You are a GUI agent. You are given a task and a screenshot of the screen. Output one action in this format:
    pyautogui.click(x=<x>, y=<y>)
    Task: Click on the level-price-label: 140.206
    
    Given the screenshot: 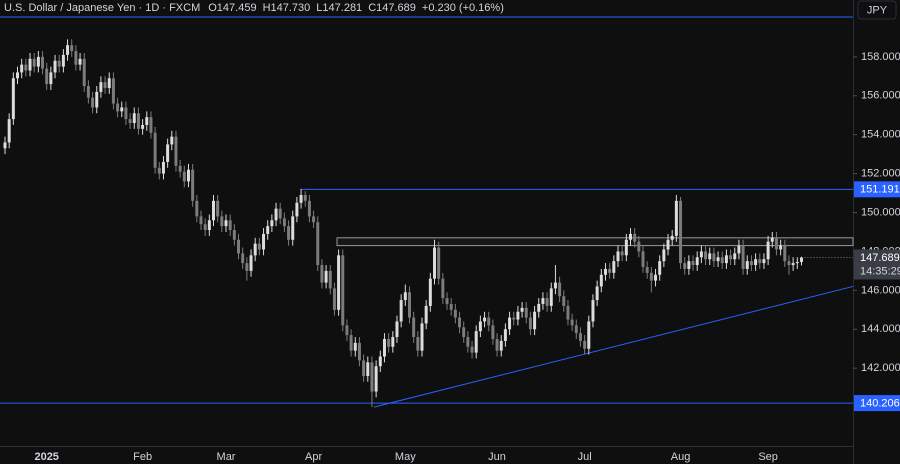 What is the action you would take?
    pyautogui.click(x=880, y=403)
    